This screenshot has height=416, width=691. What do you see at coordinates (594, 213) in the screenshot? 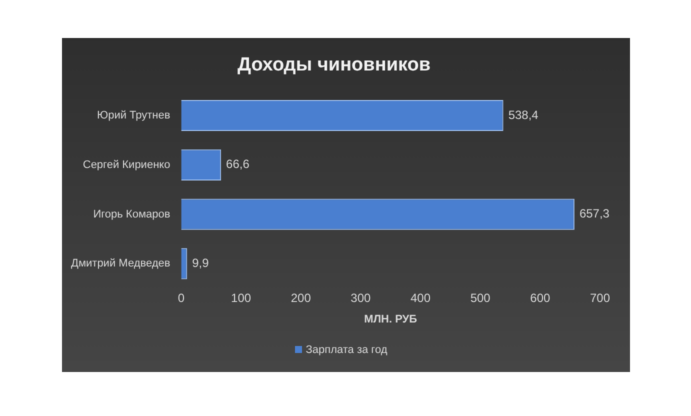
I see `data-label: 657,3` at bounding box center [594, 213].